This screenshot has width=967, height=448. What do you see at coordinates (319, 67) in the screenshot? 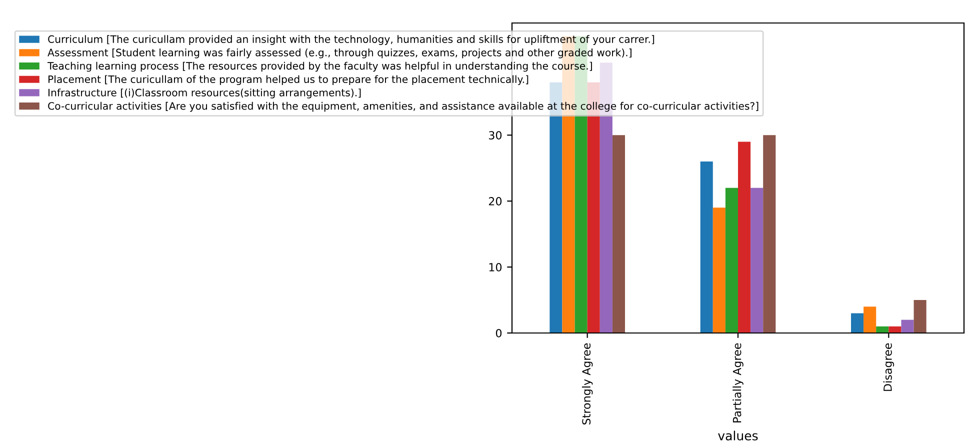
I see `legend-label: Teaching learning process [The resources provided by the faculty was helpful in understanding the course.]` at bounding box center [319, 67].